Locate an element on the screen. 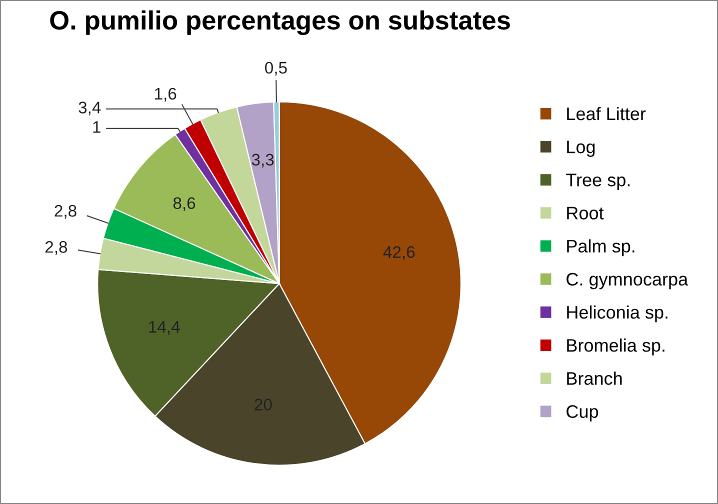  legend-label: Branch is located at coordinates (594, 378).